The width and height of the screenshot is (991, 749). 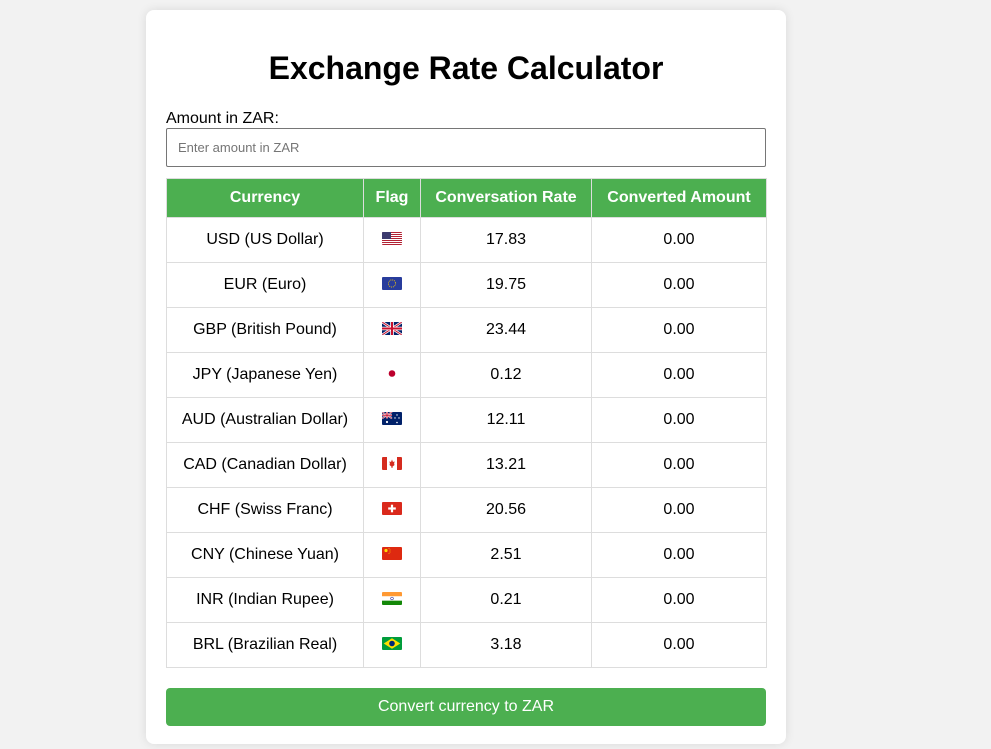 I want to click on header-currency: Currency, so click(x=265, y=198).